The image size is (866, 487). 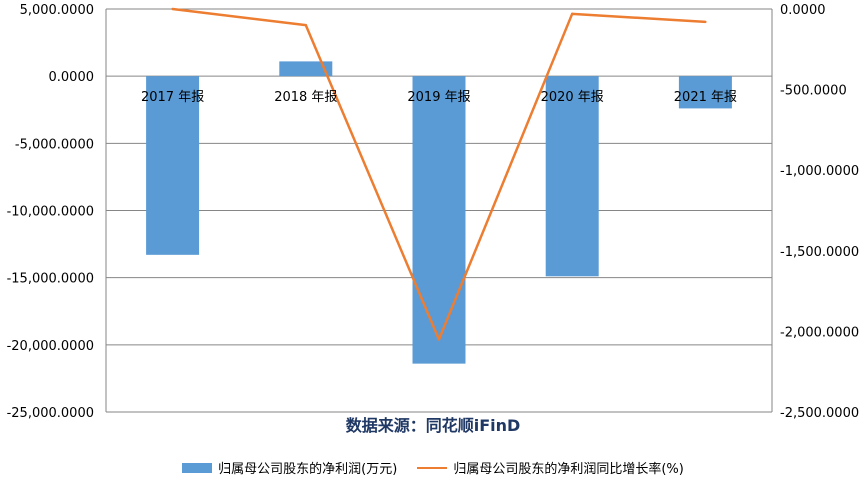 What do you see at coordinates (568, 469) in the screenshot?
I see `legend-label-growth-rate: 归属母公司股东的净利润同比增长率(%)` at bounding box center [568, 469].